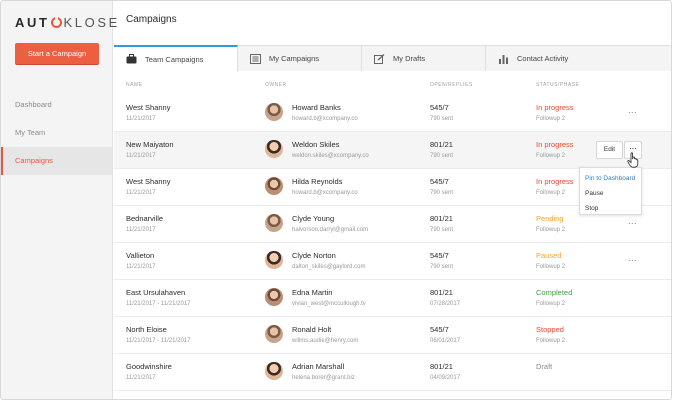 The image size is (673, 401). Describe the element at coordinates (554, 292) in the screenshot. I see `status-badge: Completed` at that location.